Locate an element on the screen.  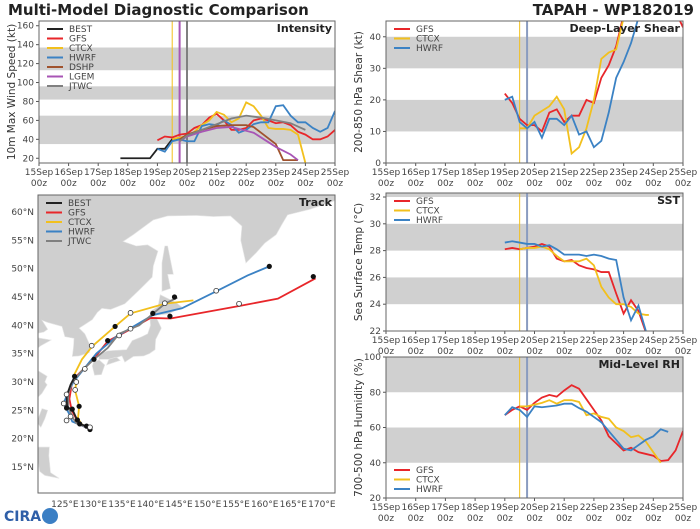
lon-label: 165°E is located at coordinates (294, 505).